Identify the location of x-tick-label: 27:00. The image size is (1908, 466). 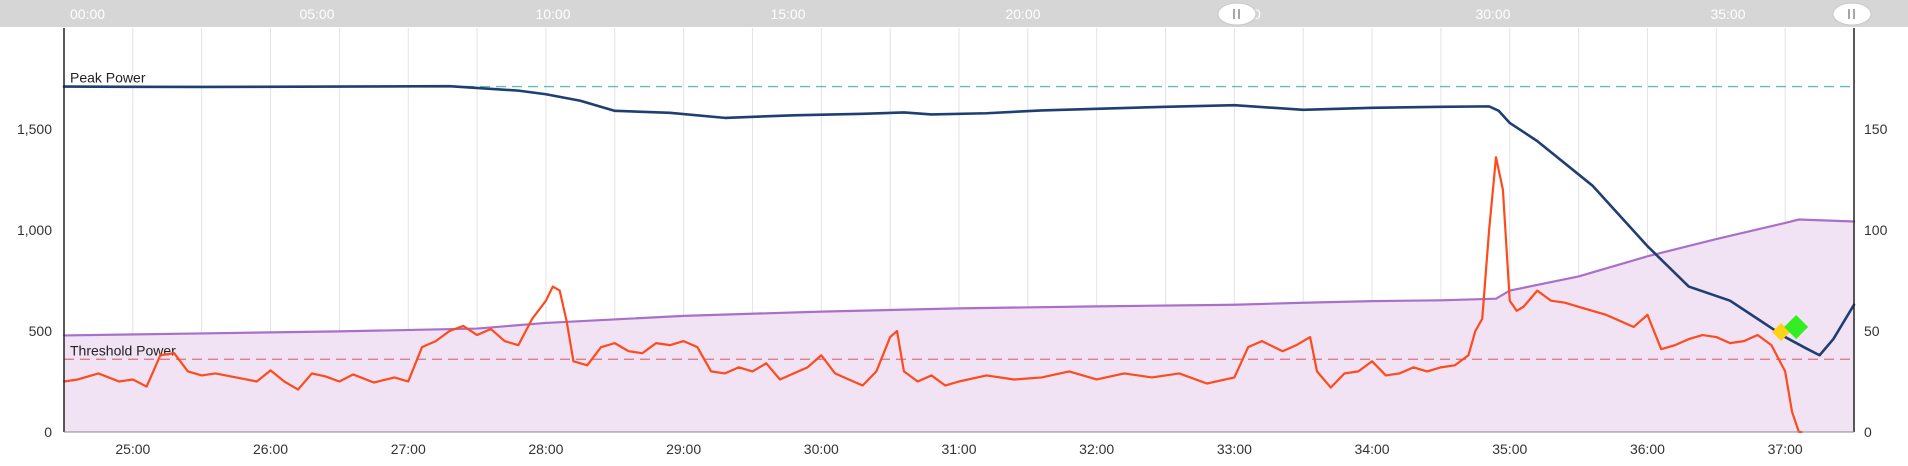
(408, 449).